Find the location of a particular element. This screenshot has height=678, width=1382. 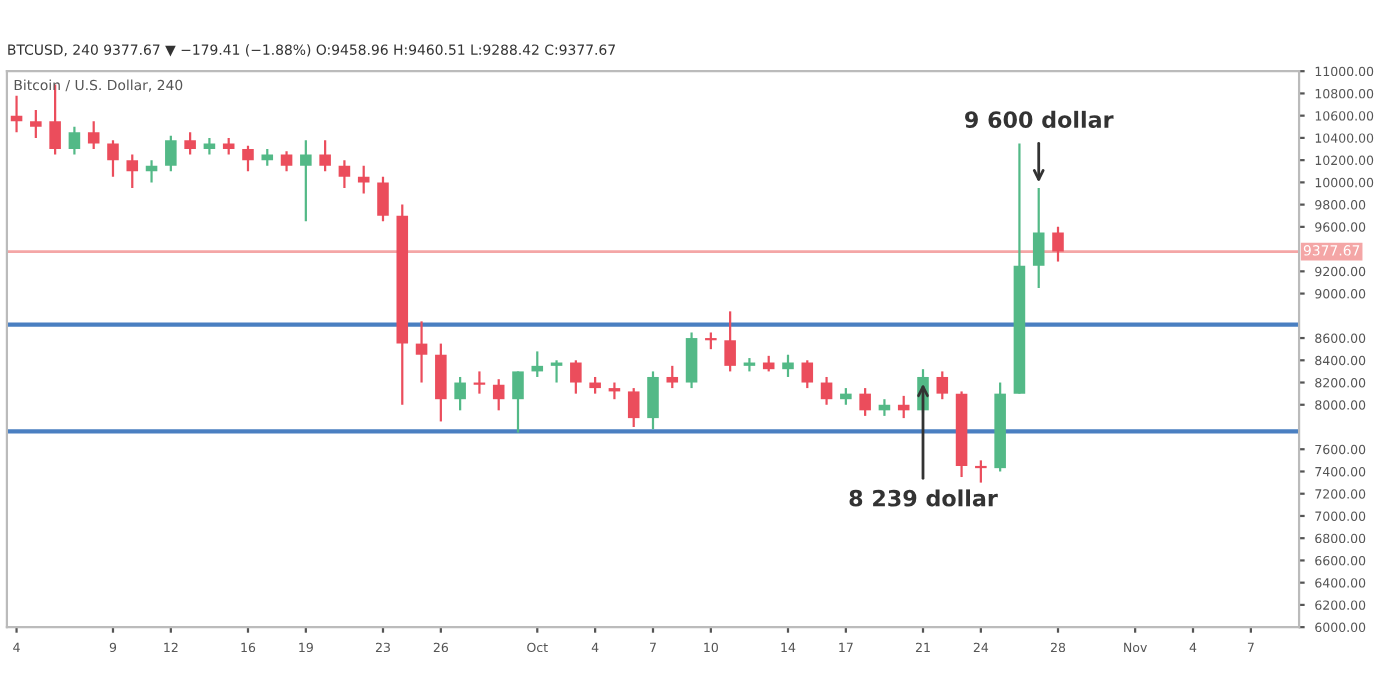

annotation: 8 239 dollar is located at coordinates (923, 498).